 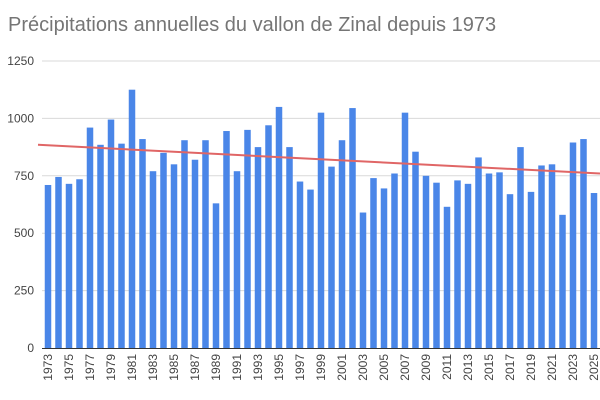 What do you see at coordinates (593, 367) in the screenshot?
I see `x-tick-label: 2025` at bounding box center [593, 367].